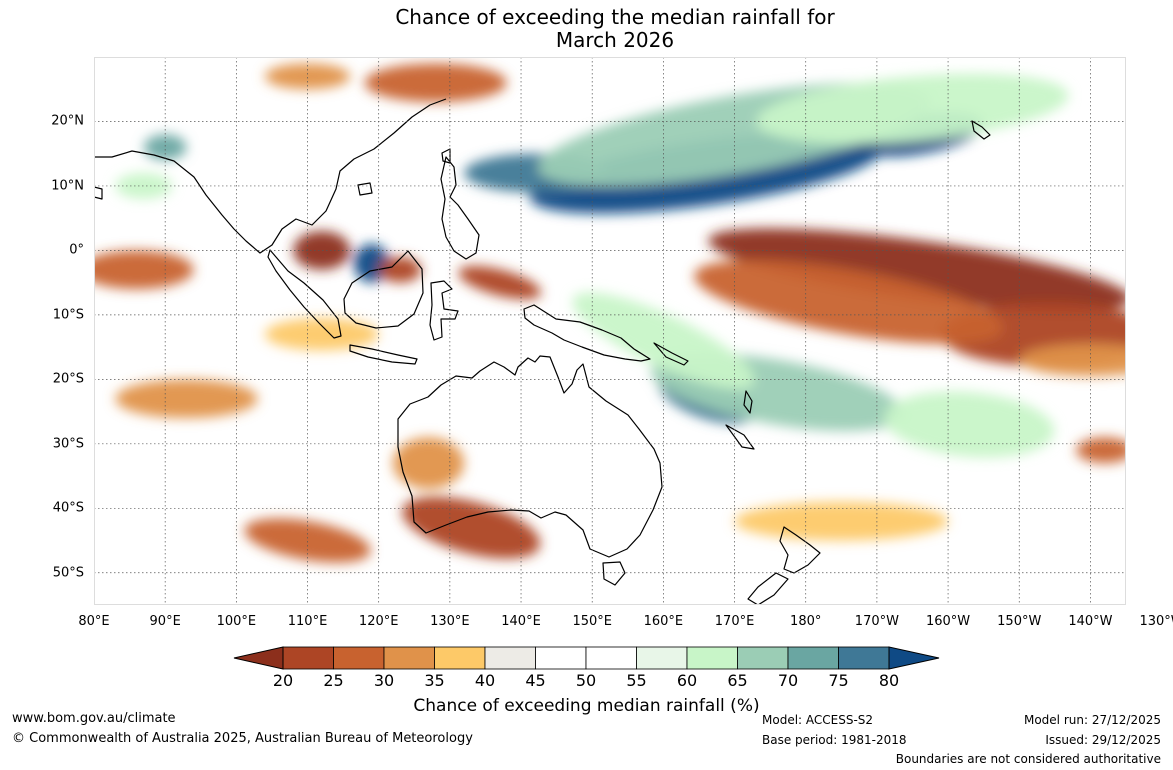 This screenshot has height=770, width=1173. What do you see at coordinates (914, 658) in the screenshot?
I see `colorbar-above-arrow` at bounding box center [914, 658].